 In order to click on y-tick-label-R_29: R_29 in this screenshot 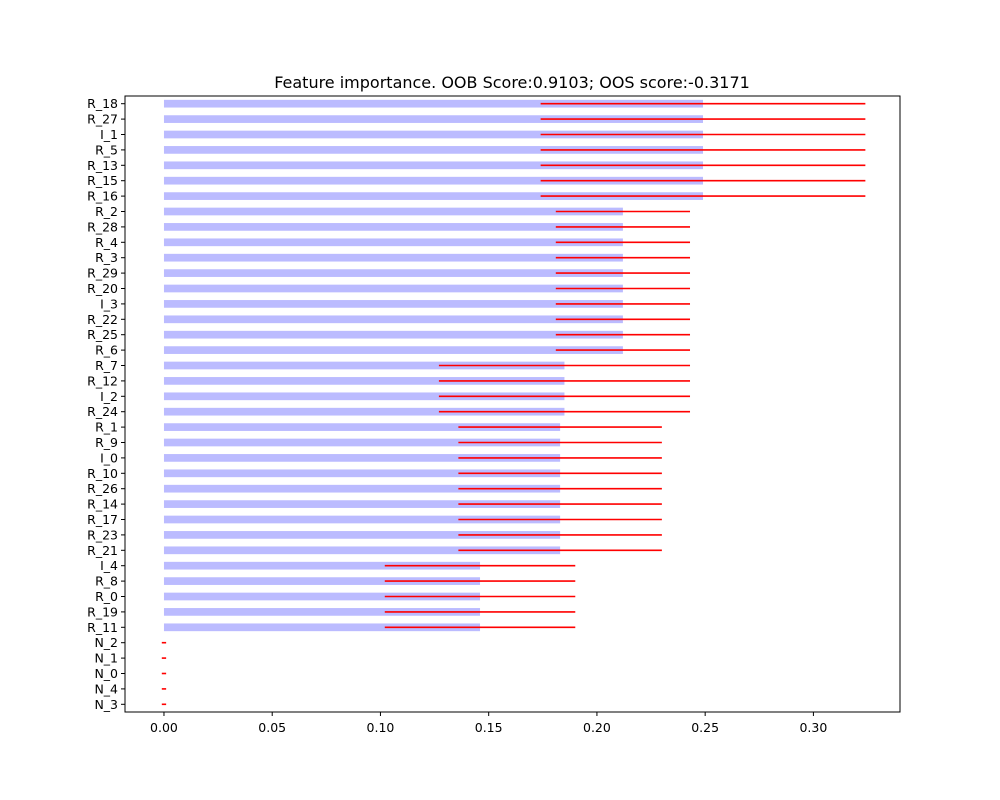, I will do `click(102, 273)`.